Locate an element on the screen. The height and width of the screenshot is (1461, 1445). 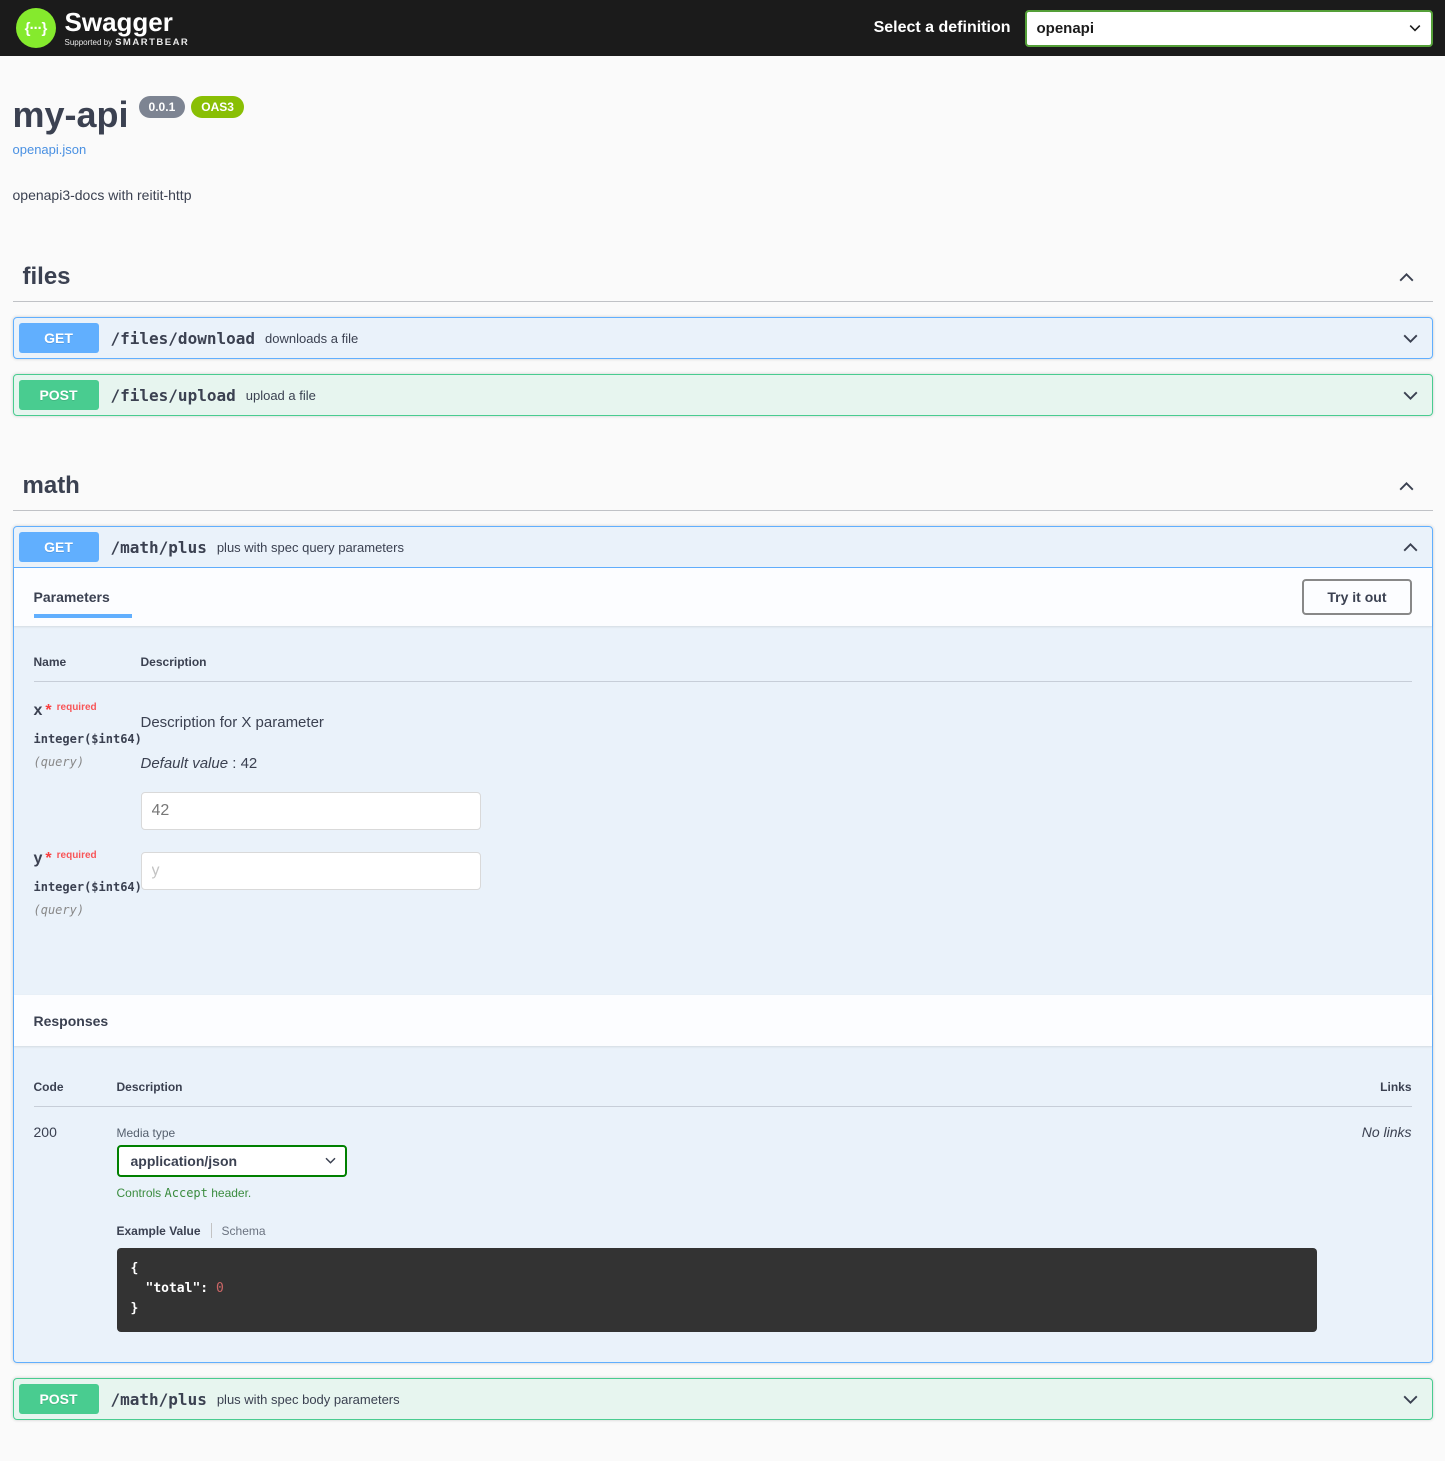
param-name: x * required is located at coordinates (65, 711).